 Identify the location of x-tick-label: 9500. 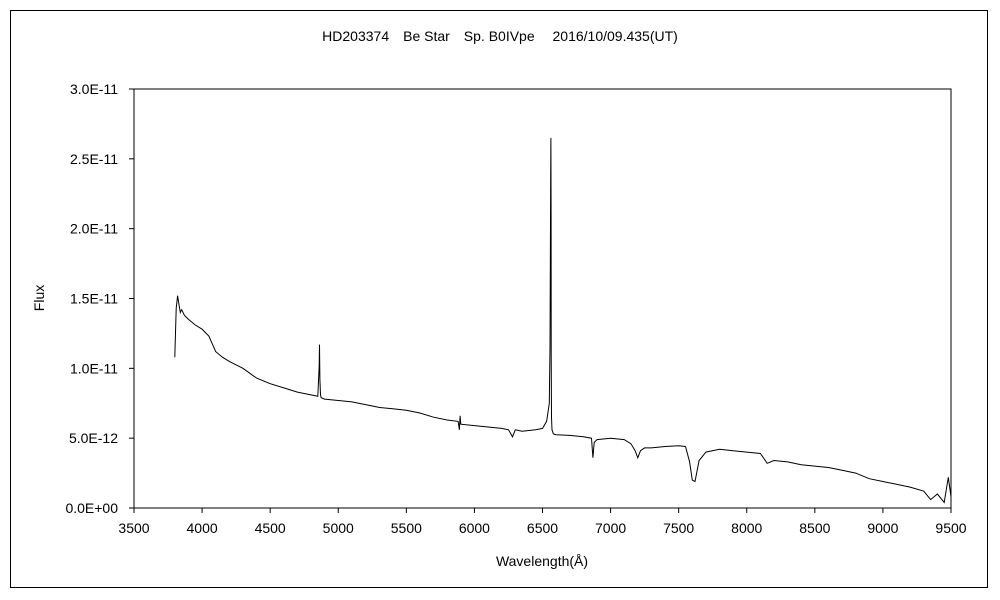
(950, 528).